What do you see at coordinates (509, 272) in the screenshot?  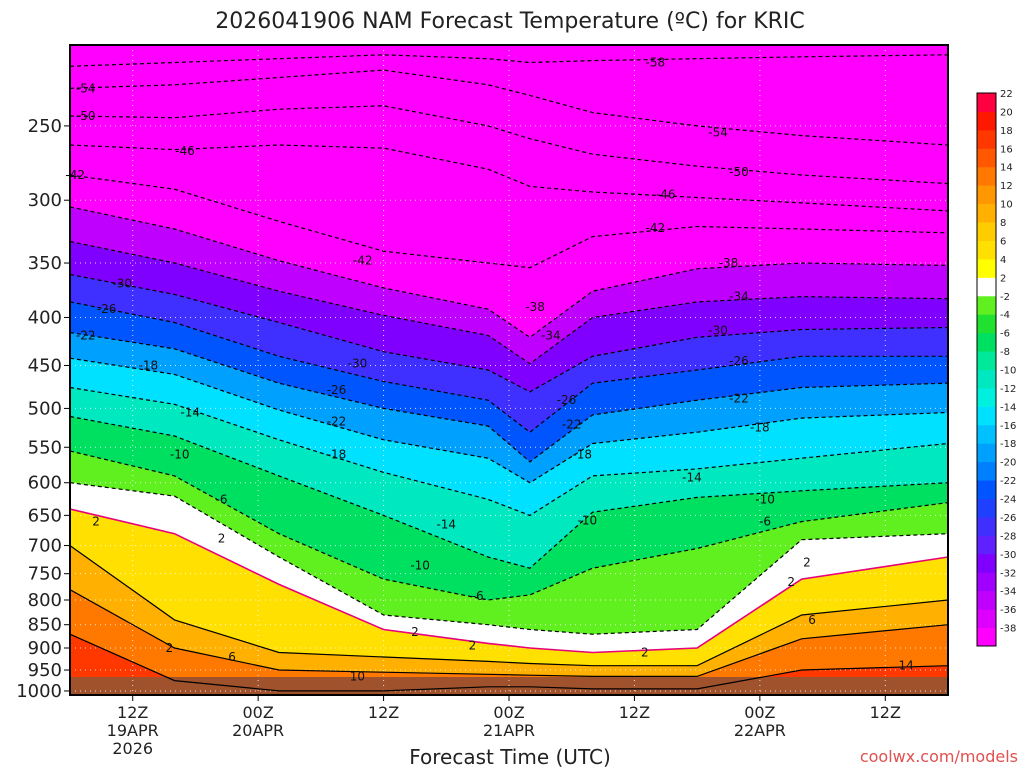 I see `isotherm--38` at bounding box center [509, 272].